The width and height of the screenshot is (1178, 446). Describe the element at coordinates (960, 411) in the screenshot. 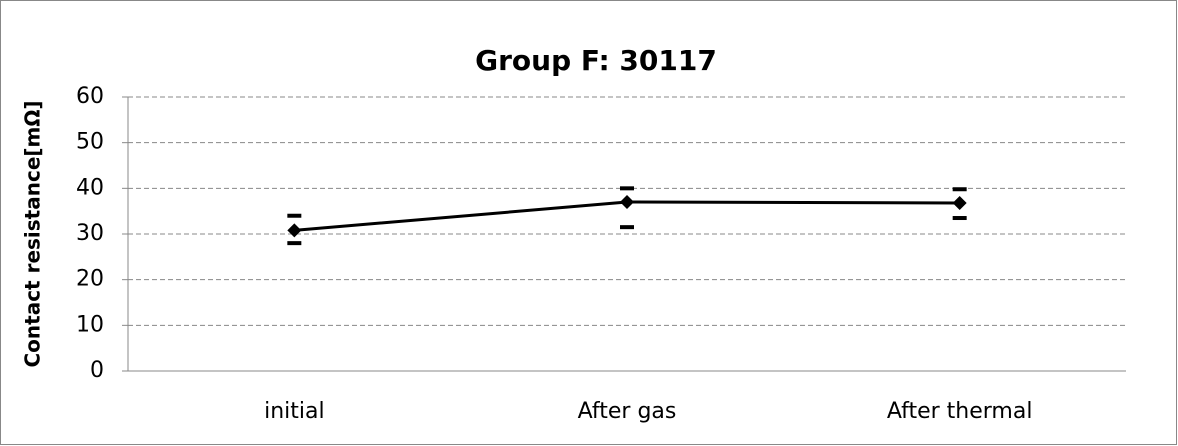

I see `x-tick-label: After thermal` at that location.